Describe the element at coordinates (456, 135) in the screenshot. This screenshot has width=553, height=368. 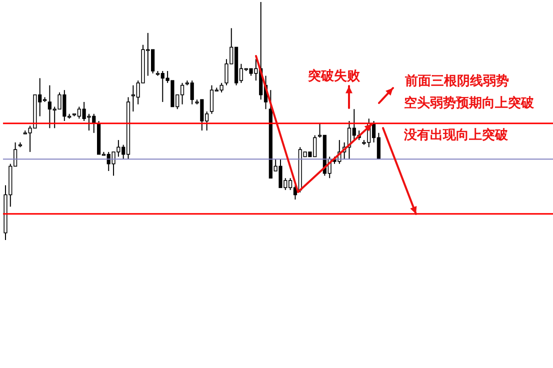
I see `annotation: 没有出现向上突破` at that location.